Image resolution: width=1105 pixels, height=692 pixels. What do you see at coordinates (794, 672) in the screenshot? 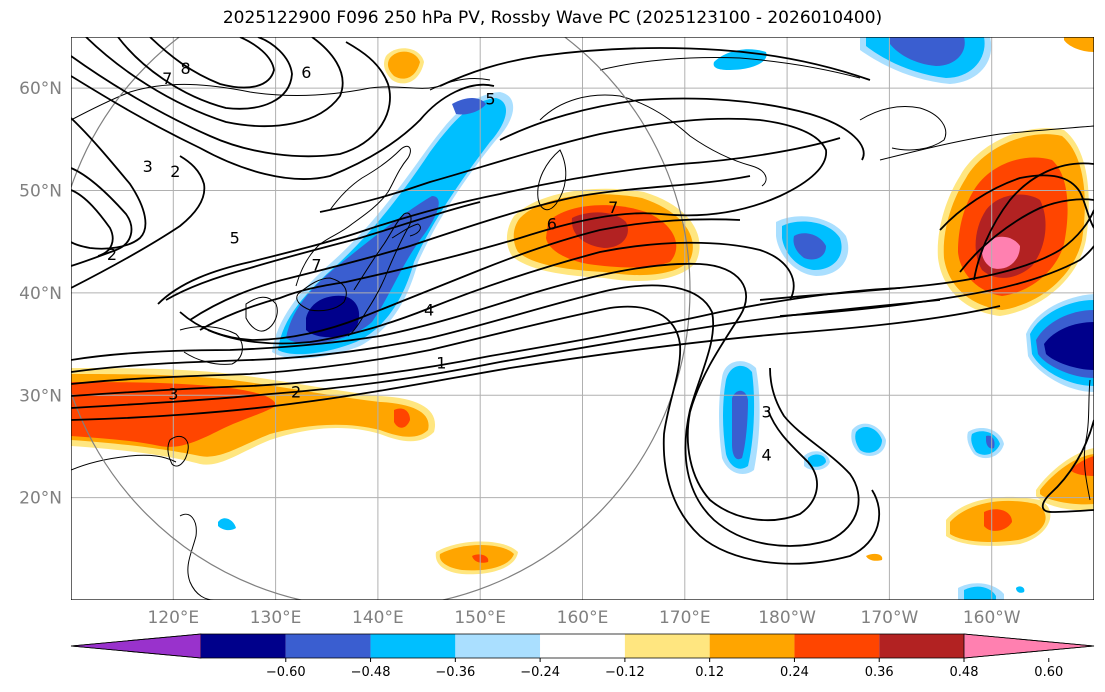
I see `colorbar-label: 0.24` at bounding box center [794, 672].